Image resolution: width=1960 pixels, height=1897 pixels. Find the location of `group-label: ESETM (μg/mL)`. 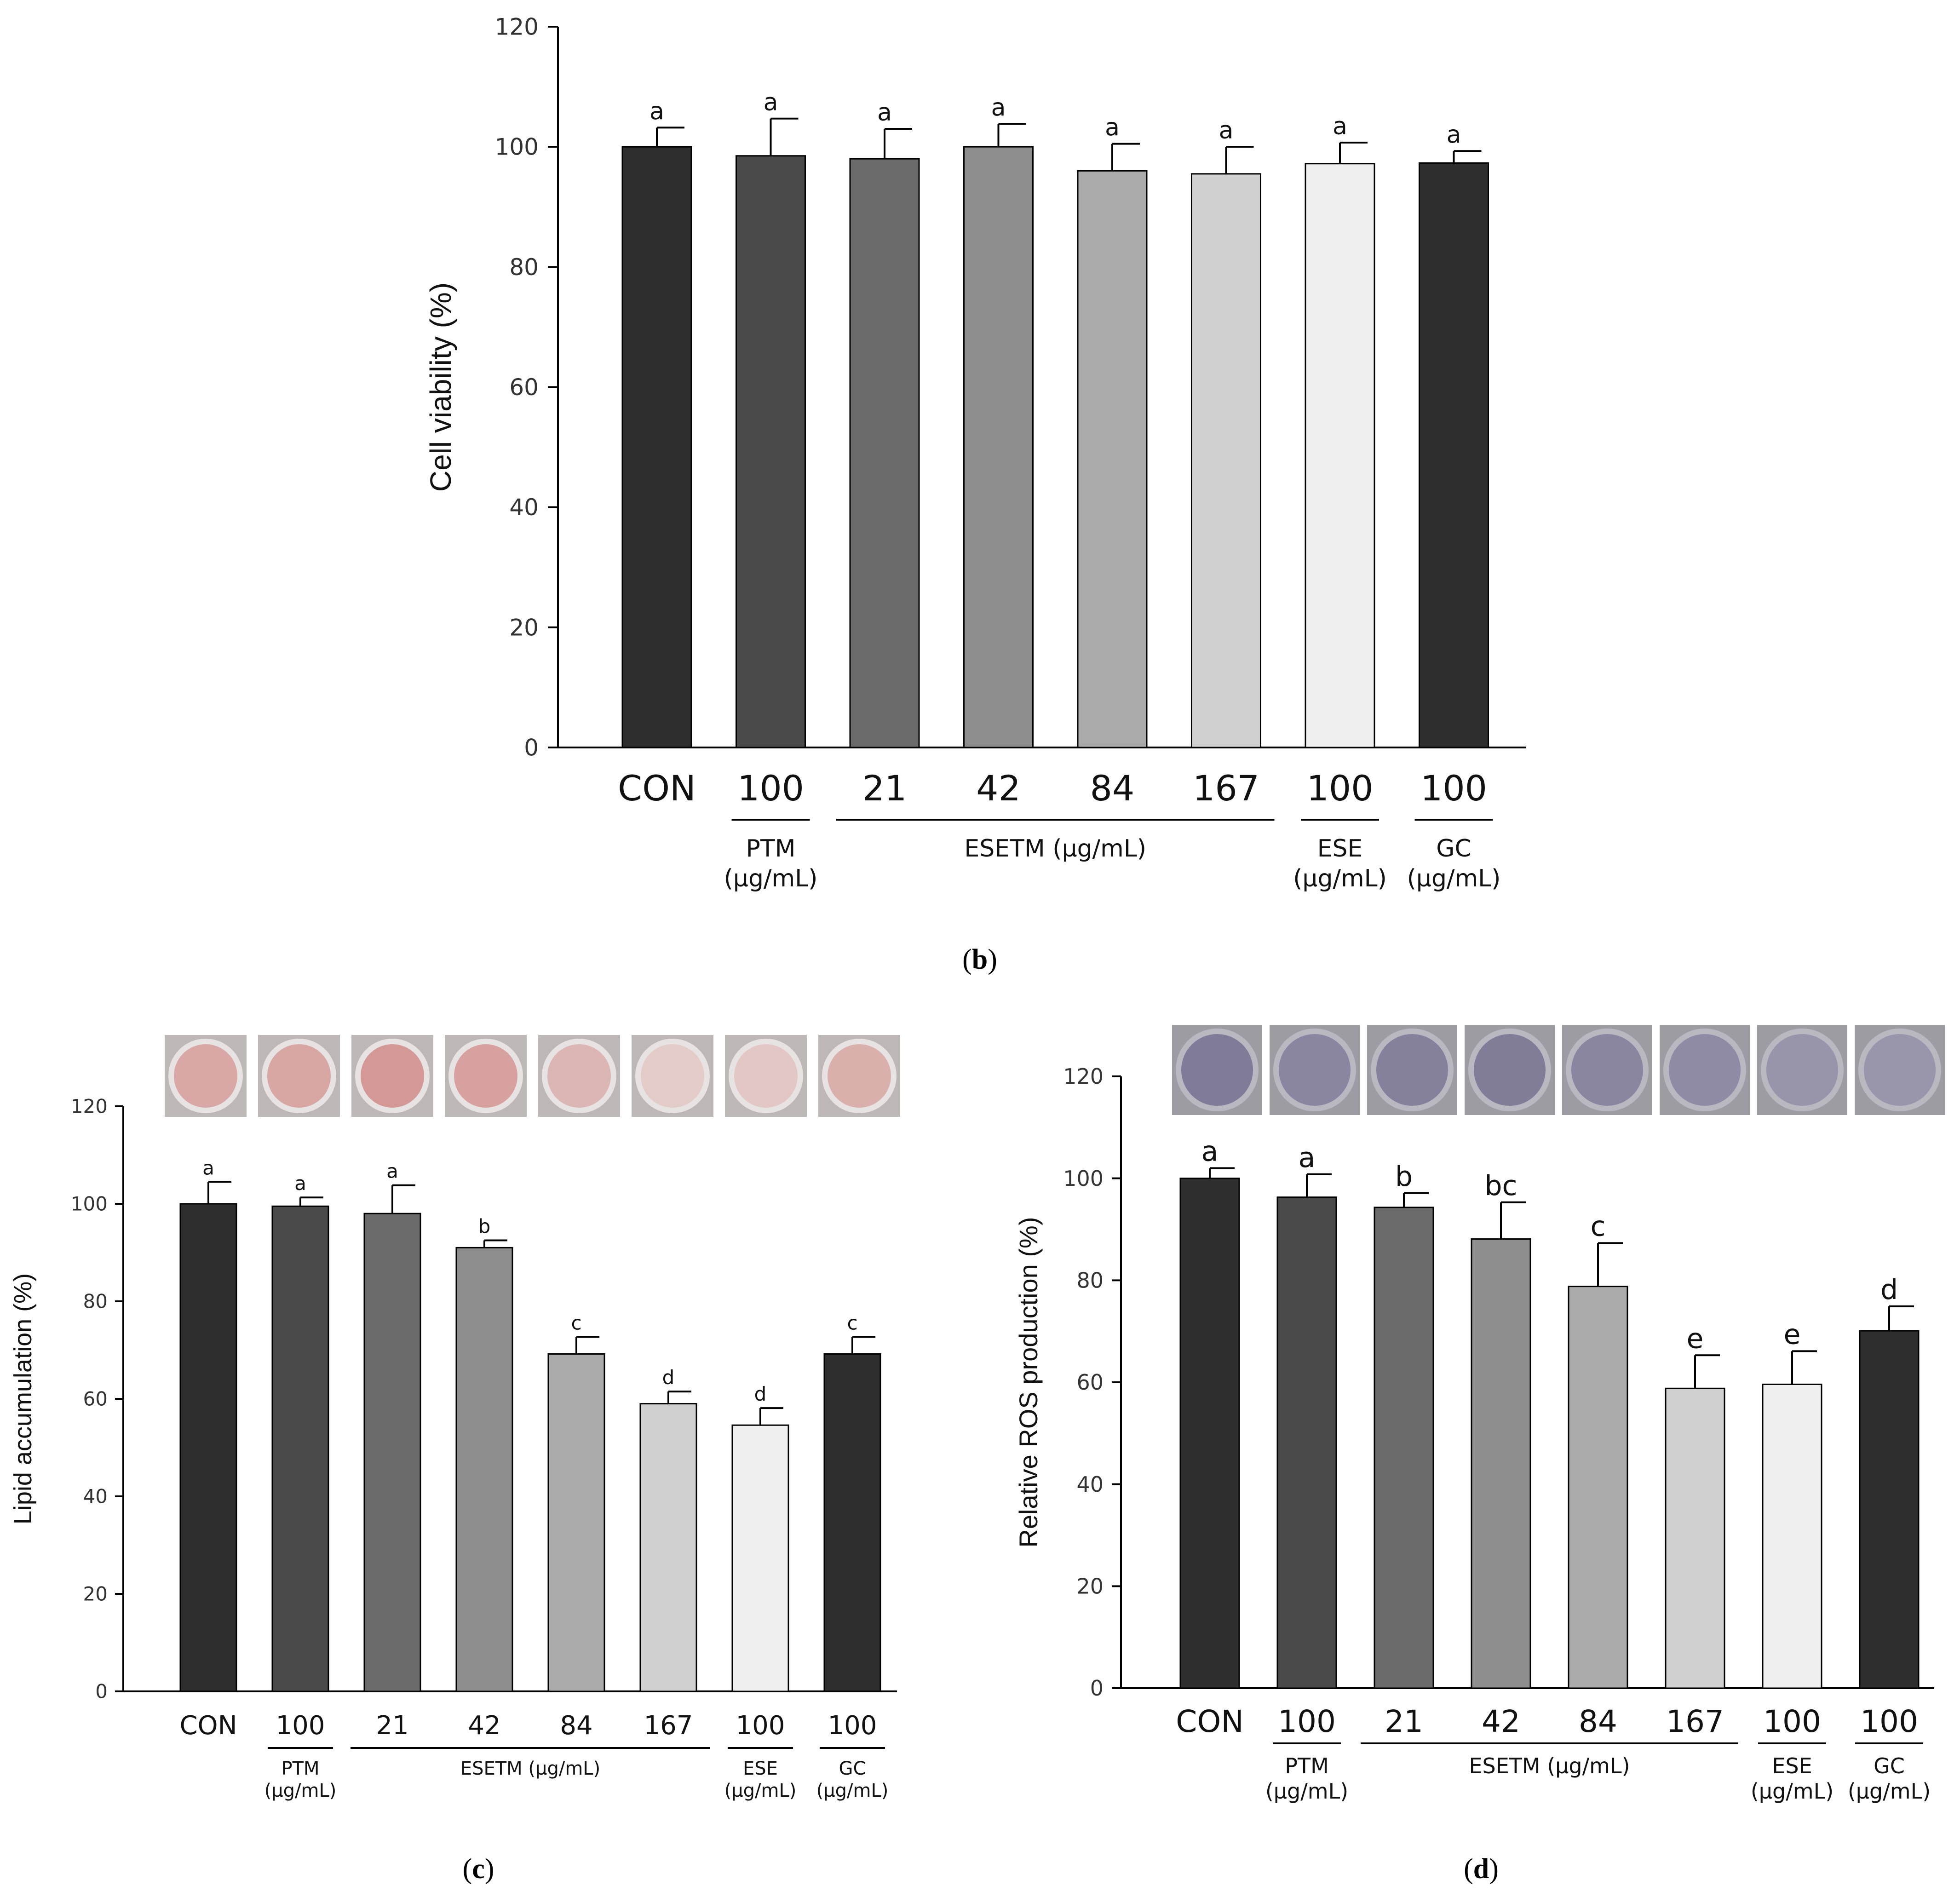

group-label: ESETM (μg/mL) is located at coordinates (530, 1768).